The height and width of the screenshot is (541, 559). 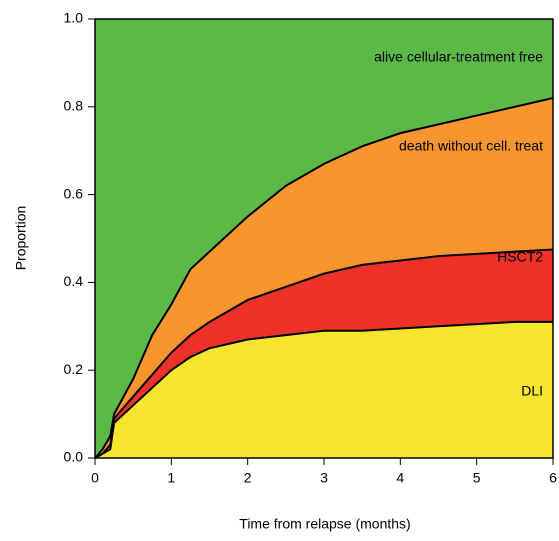 I want to click on y-tick-label: 0.4, so click(x=74, y=281).